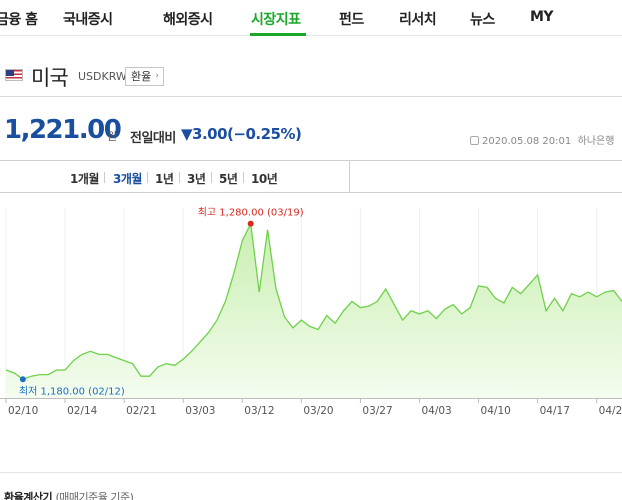 This screenshot has height=500, width=622. I want to click on low-annotation: 최저 1,180.00 (02/12), so click(72, 391).